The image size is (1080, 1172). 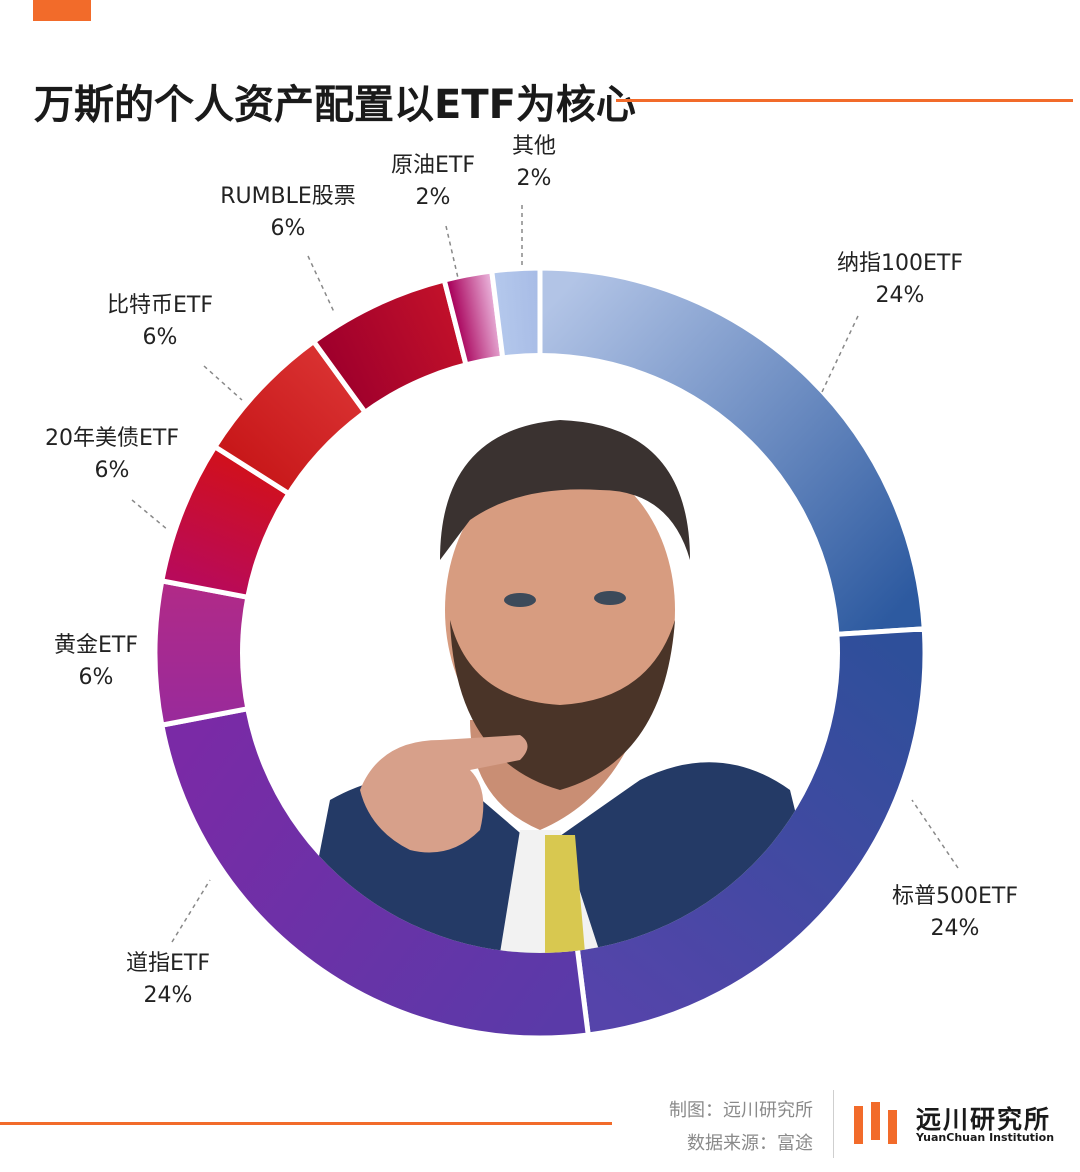 I want to click on brand-english: YuanChuan Institution, so click(x=985, y=1137).